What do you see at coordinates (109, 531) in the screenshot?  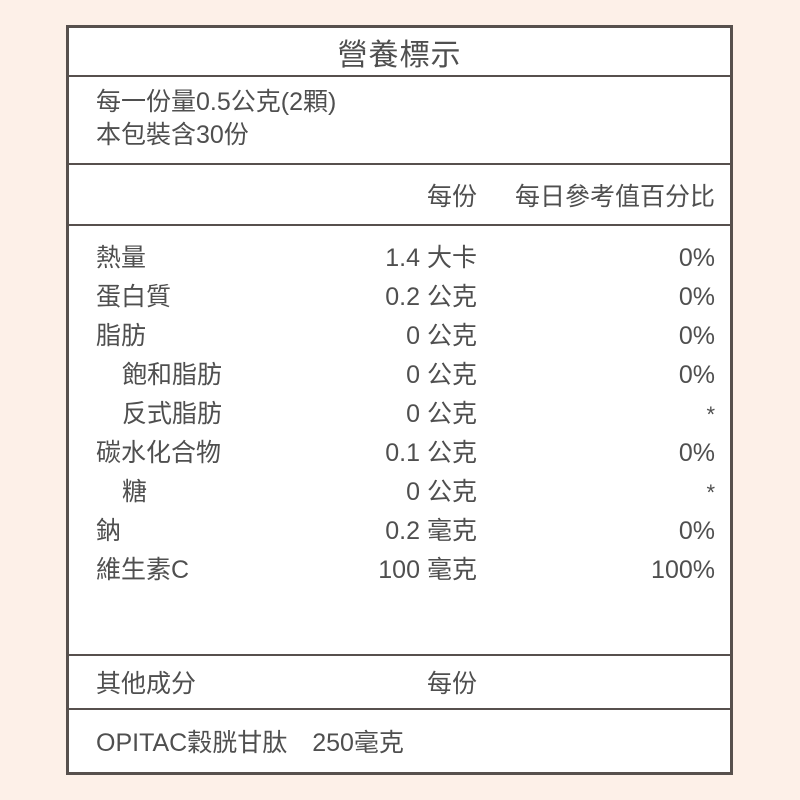 I see `nutrient-name: 鈉` at bounding box center [109, 531].